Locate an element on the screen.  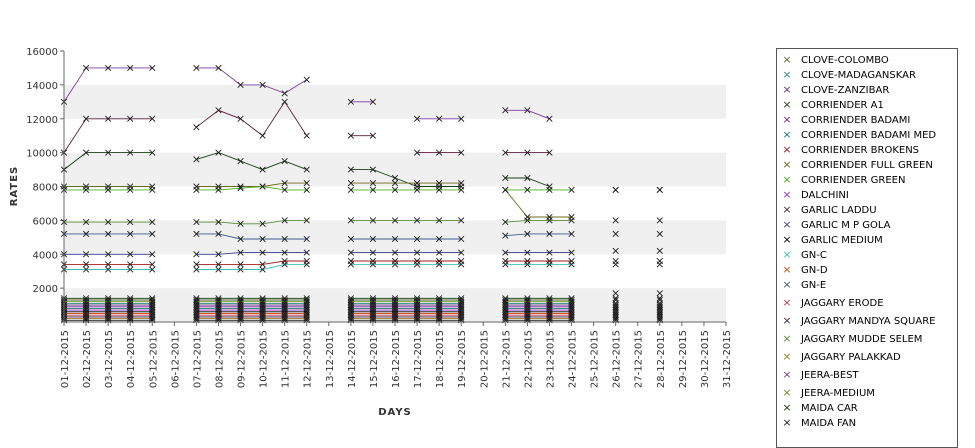
x-tick-label: 21-12-2015 is located at coordinates (506, 359).